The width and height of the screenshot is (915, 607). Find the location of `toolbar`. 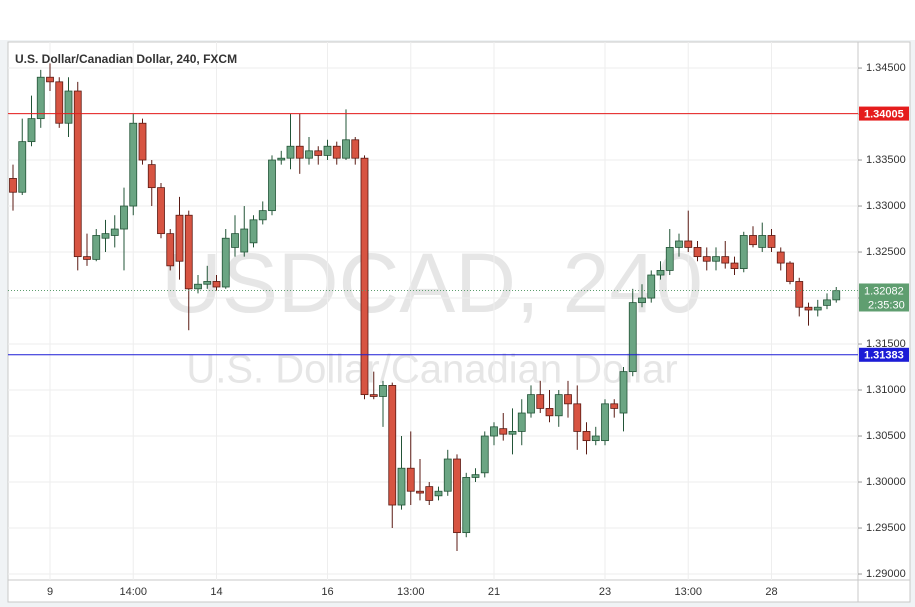

toolbar is located at coordinates (457, 20).